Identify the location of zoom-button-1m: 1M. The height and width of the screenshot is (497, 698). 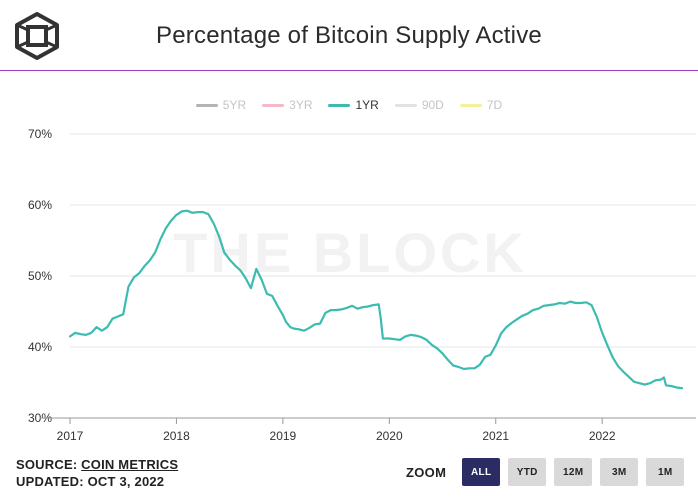
(665, 472).